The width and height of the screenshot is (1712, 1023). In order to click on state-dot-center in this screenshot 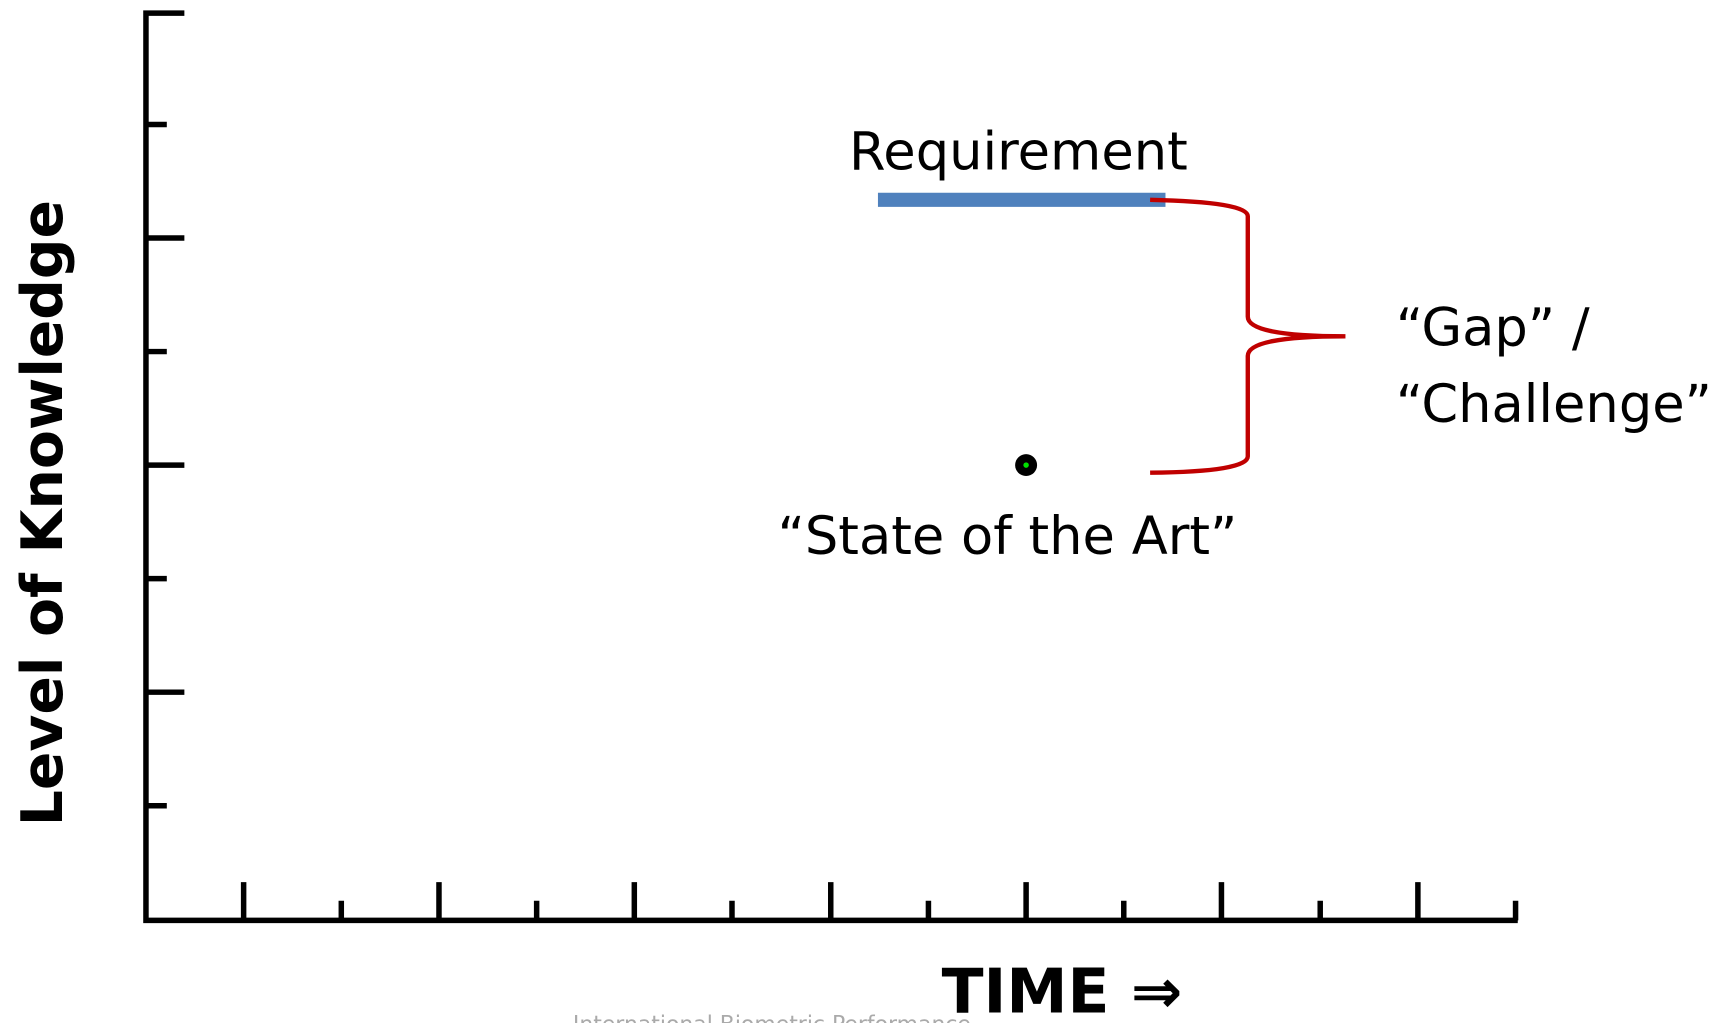, I will do `click(1026, 465)`.